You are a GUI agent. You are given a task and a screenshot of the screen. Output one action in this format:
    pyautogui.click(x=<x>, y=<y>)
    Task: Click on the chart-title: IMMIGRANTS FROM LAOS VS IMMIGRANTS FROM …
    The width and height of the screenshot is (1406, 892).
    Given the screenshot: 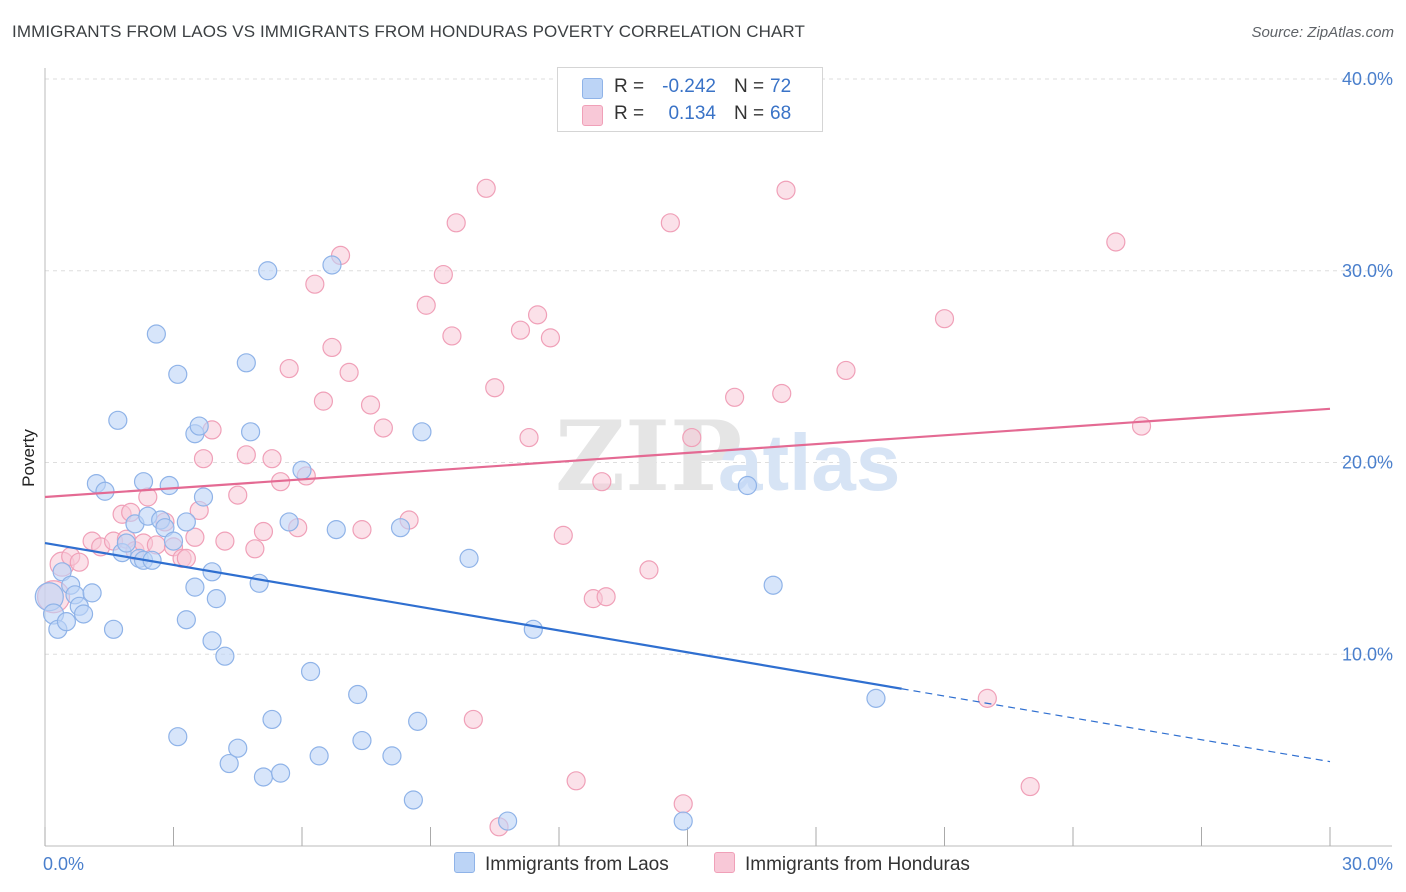 What is the action you would take?
    pyautogui.click(x=408, y=31)
    